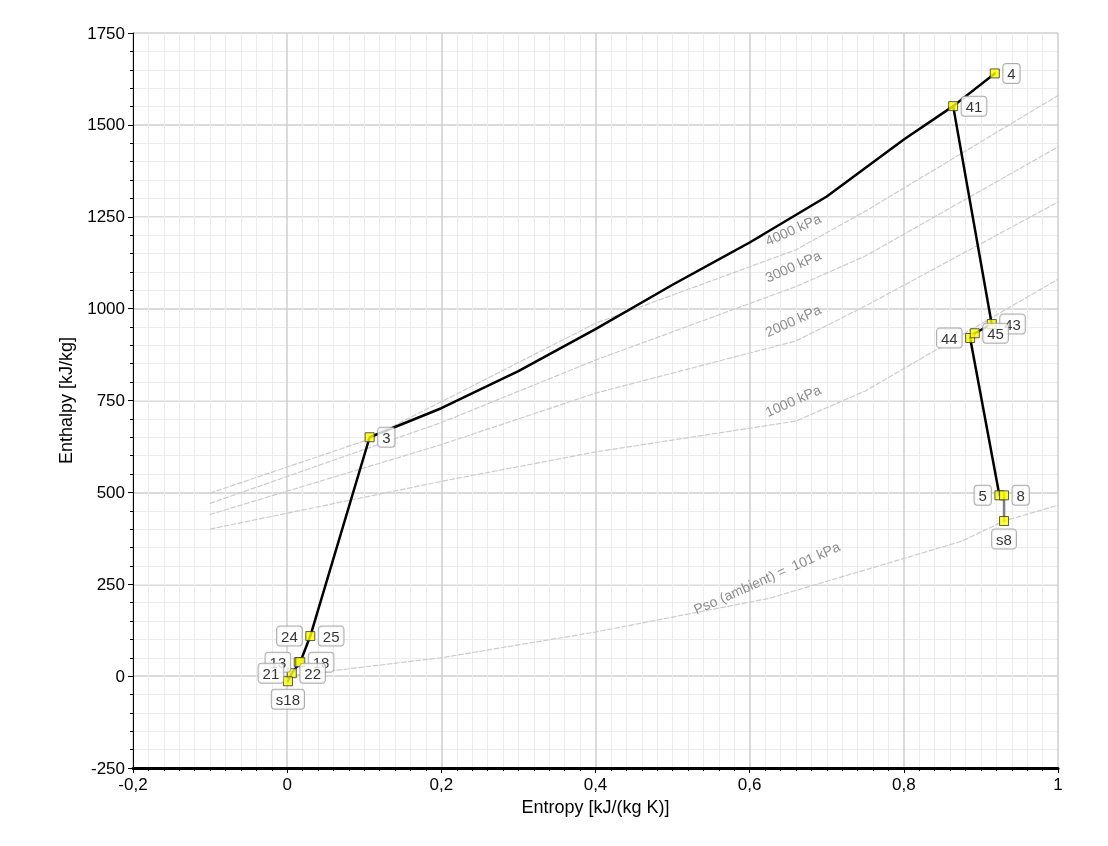  I want to click on y-tick-label: 0, so click(120, 676).